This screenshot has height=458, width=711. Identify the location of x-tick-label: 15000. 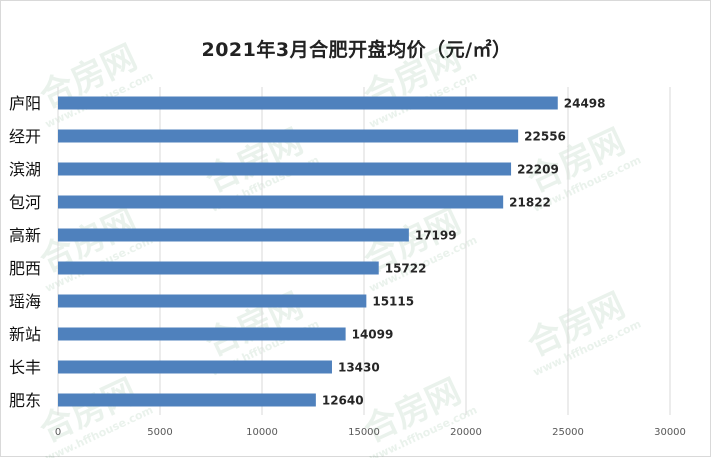
(364, 432).